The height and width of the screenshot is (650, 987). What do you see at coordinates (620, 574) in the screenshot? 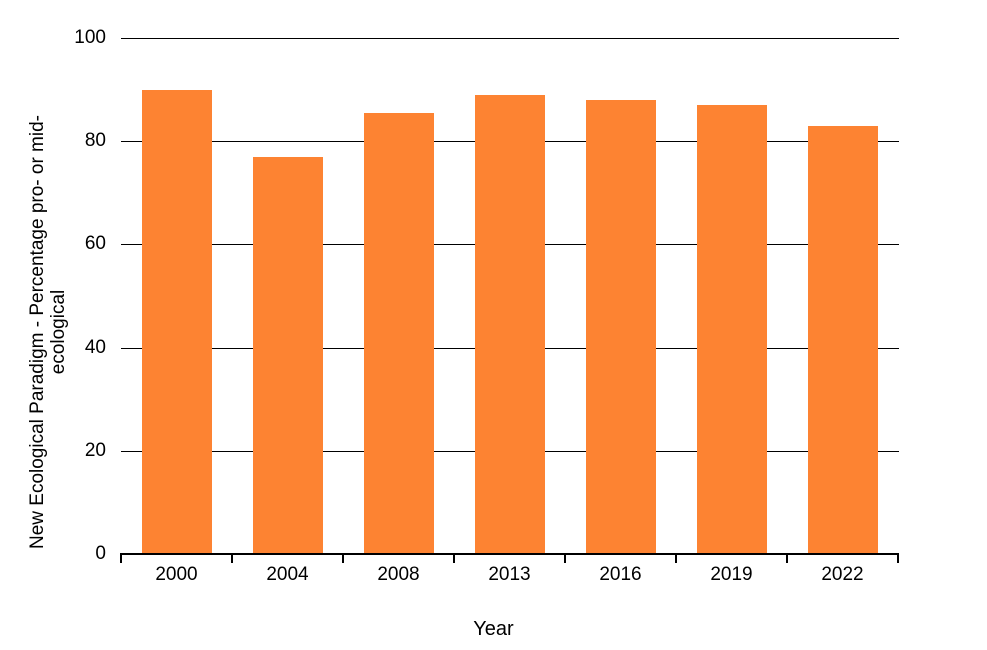
I see `x-tick-label-2016: 2016` at bounding box center [620, 574].